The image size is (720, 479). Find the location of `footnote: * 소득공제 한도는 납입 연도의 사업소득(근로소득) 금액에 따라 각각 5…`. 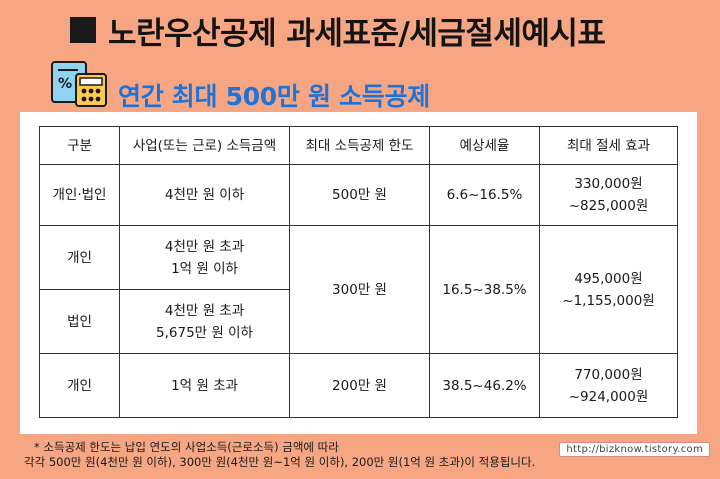

footnote: * 소득공제 한도는 납입 연도의 사업소득(근로소득) 금액에 따라 각각 5… is located at coordinates (279, 455).